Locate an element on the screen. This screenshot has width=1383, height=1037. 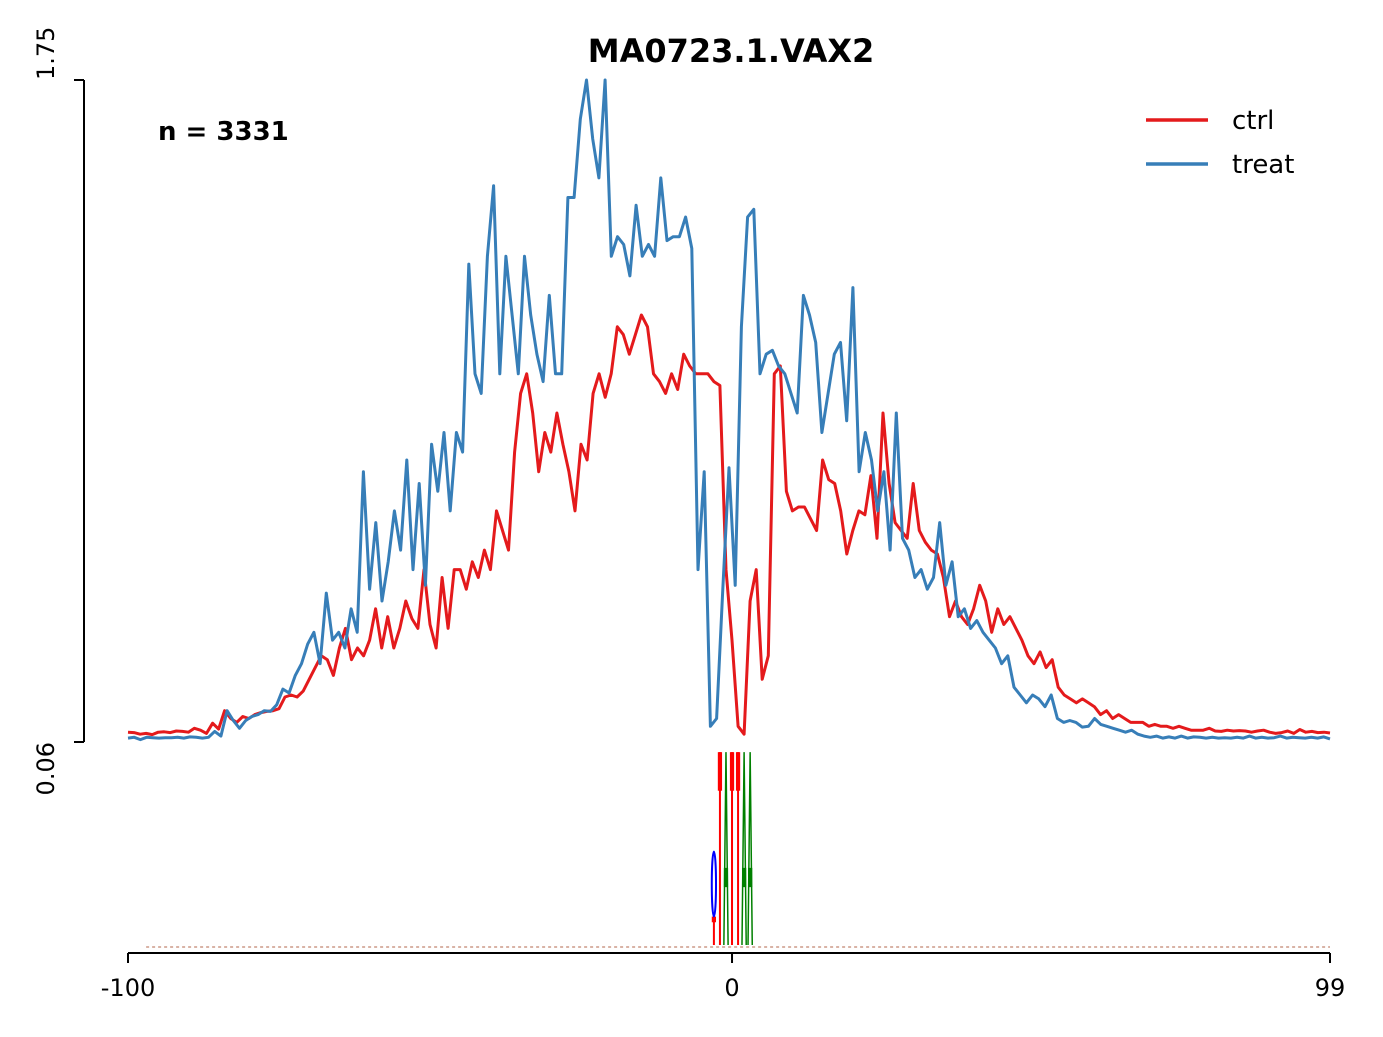
x-tick-label: 0 is located at coordinates (731, 988).